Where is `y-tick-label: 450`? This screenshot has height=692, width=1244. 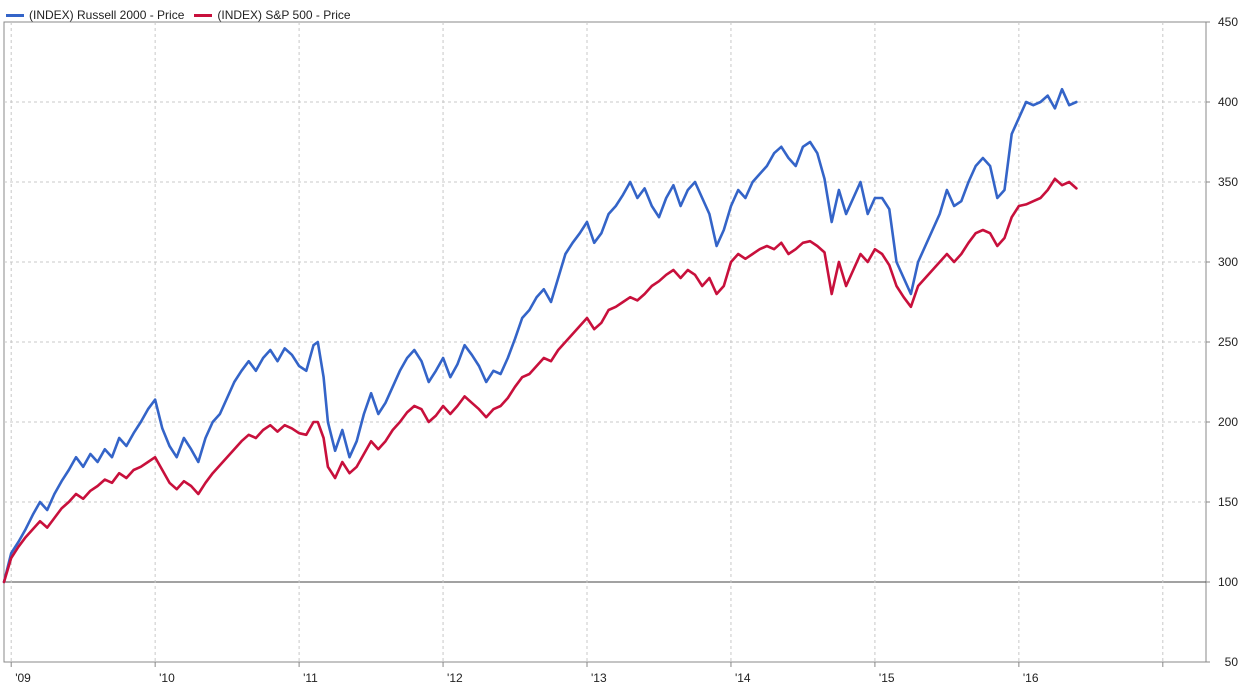
y-tick-label: 450 is located at coordinates (1228, 22).